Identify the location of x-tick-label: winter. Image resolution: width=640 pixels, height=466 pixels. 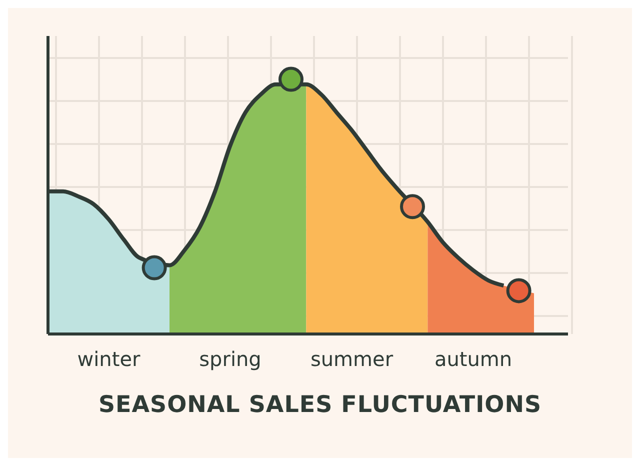
(109, 359).